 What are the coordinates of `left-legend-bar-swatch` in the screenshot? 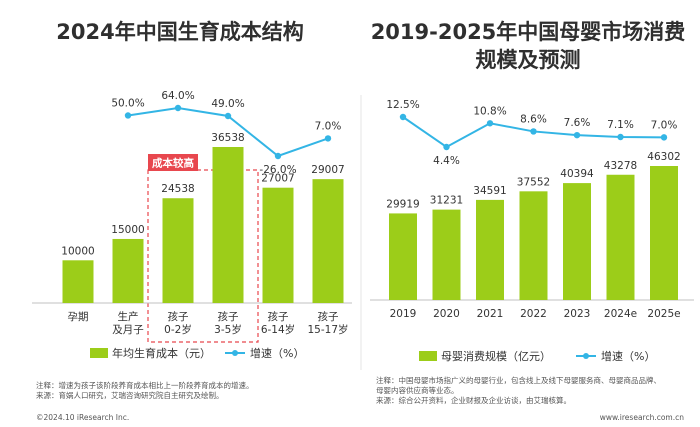 It's located at (99, 353).